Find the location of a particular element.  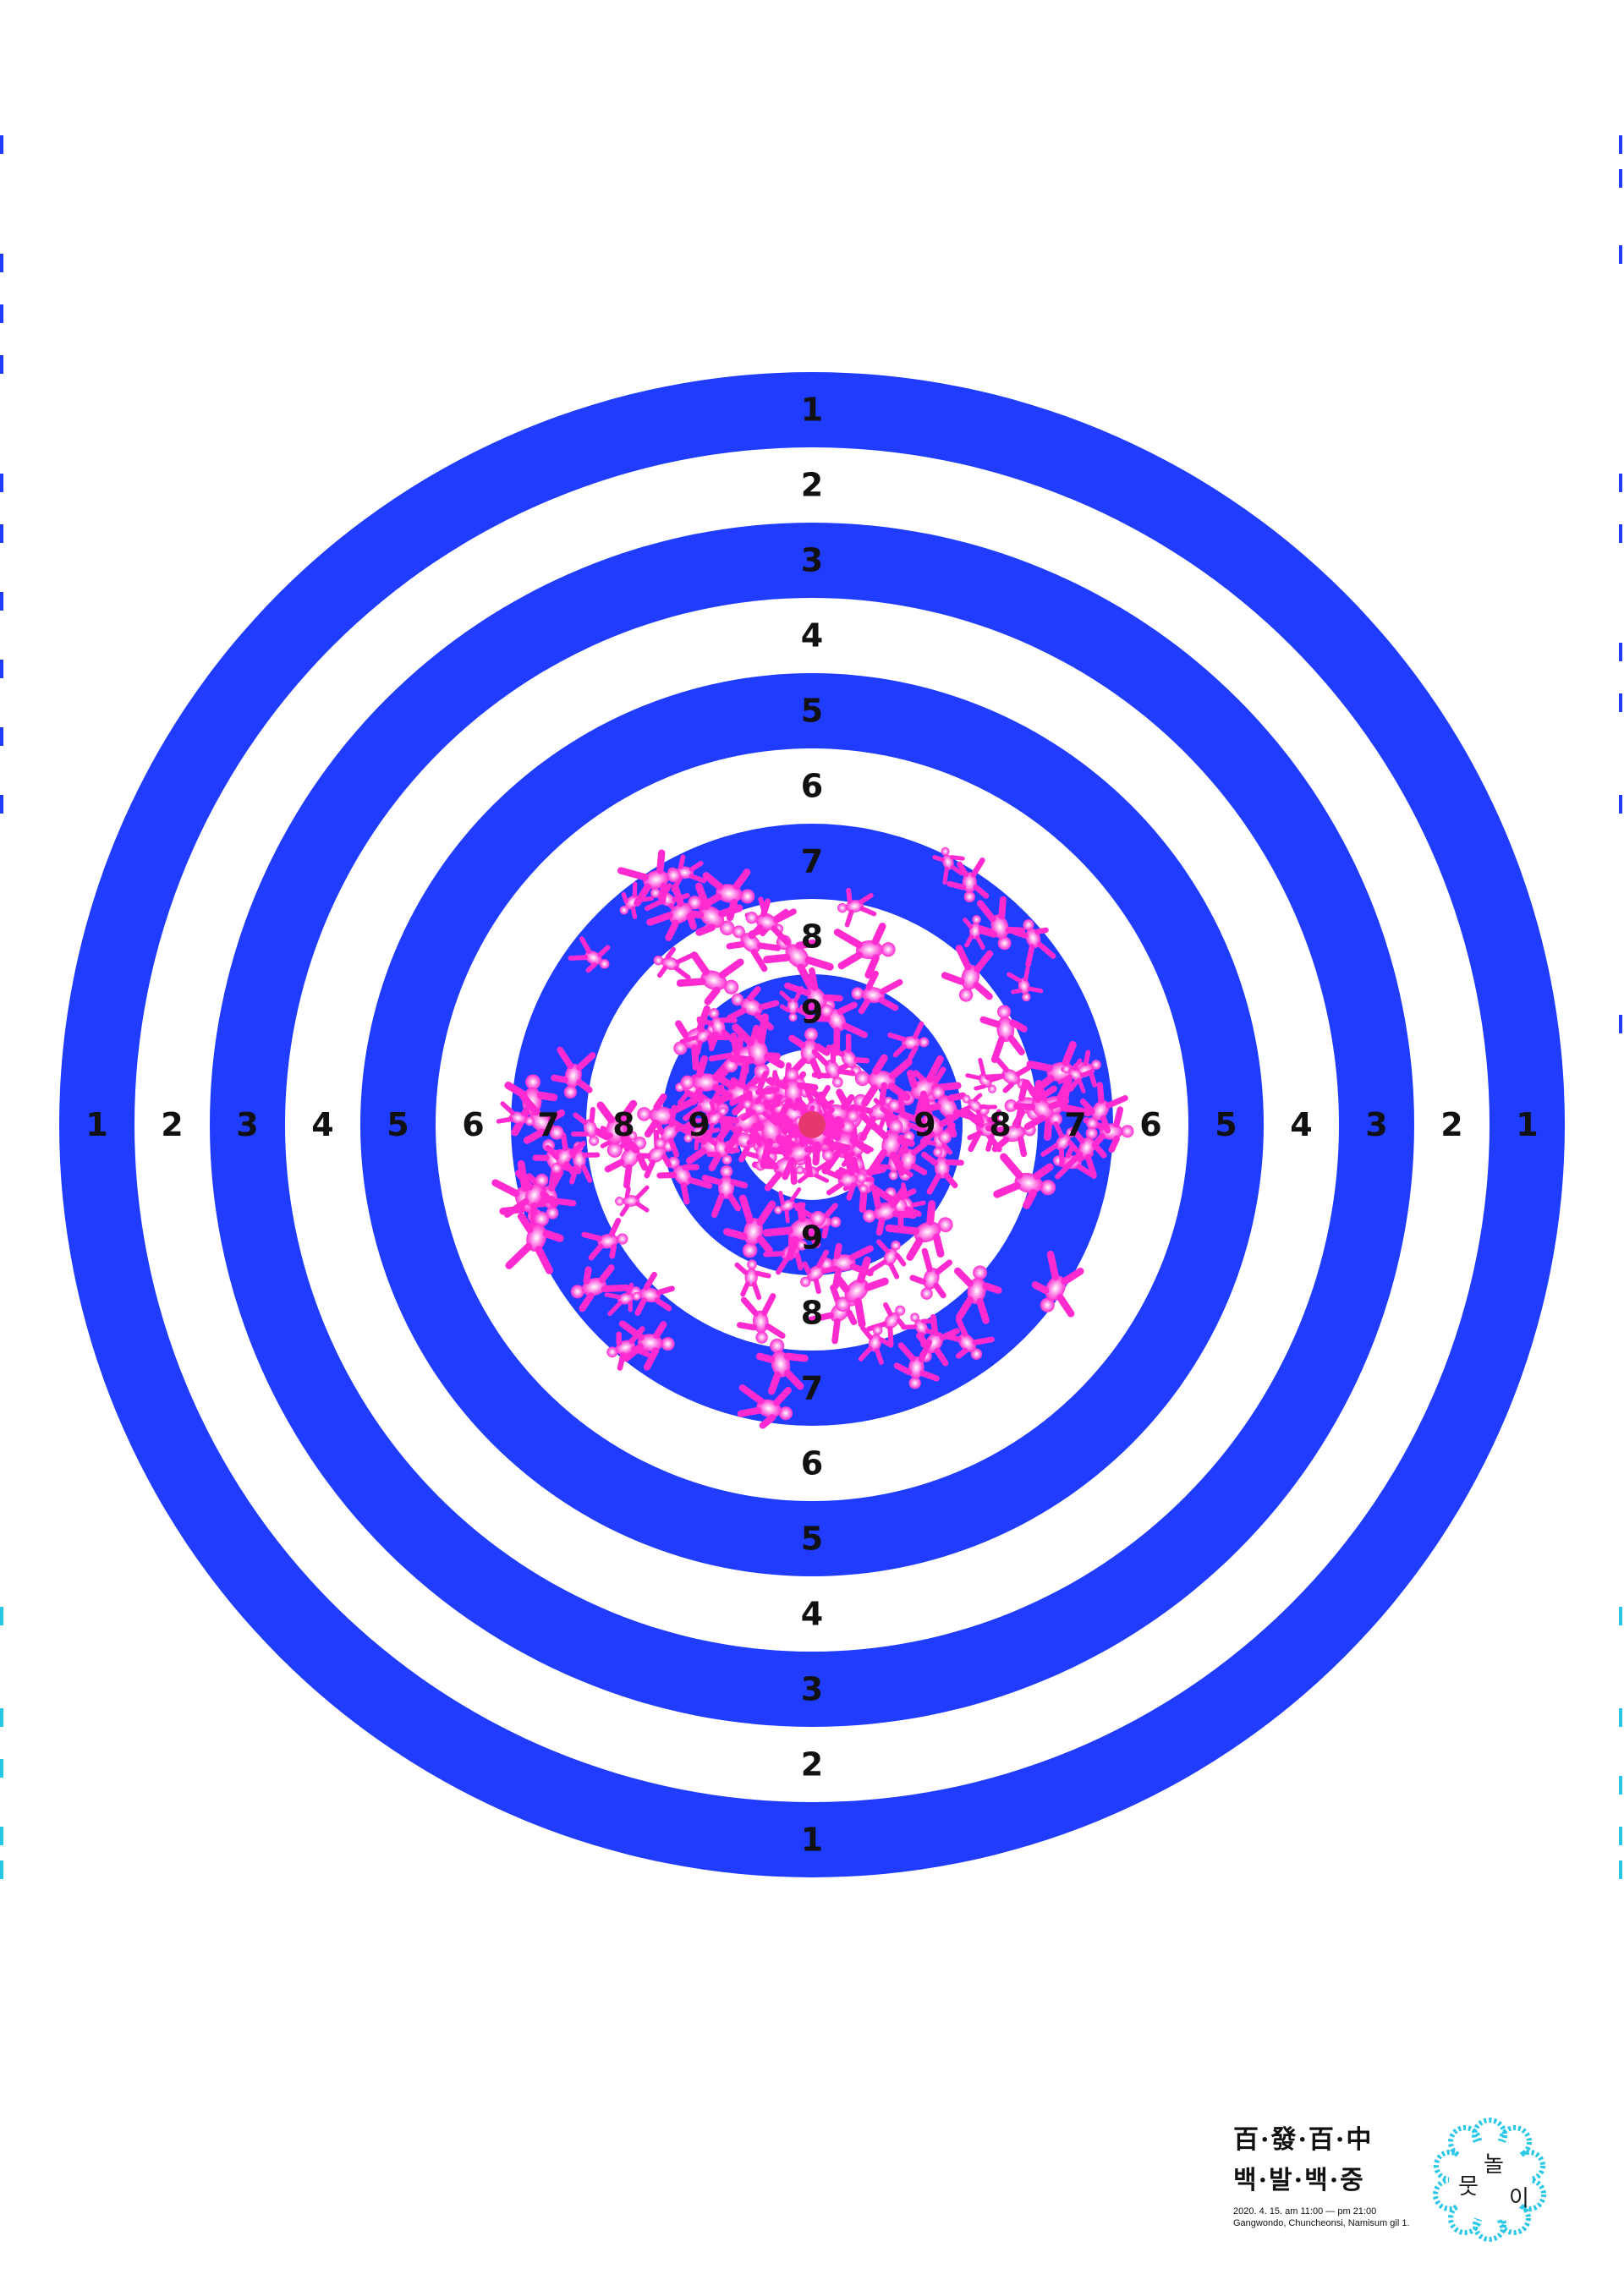

ring-label-left-4: 4 is located at coordinates (322, 1125).